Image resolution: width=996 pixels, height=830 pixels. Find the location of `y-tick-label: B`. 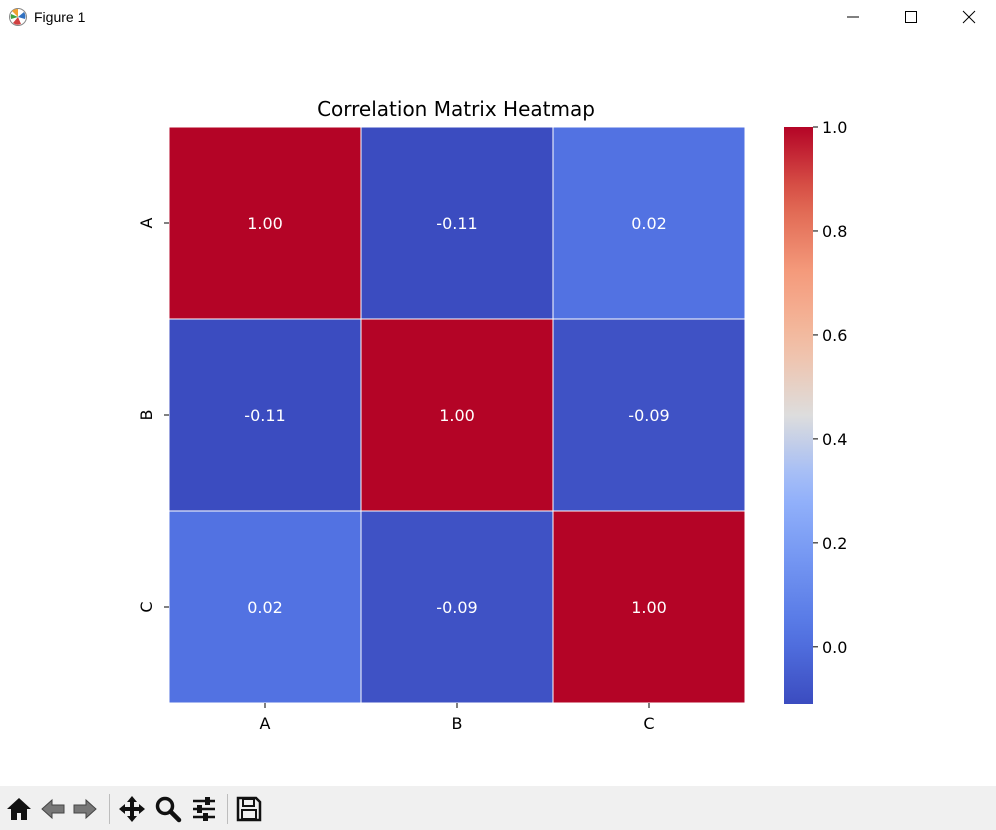

y-tick-label: B is located at coordinates (146, 415).